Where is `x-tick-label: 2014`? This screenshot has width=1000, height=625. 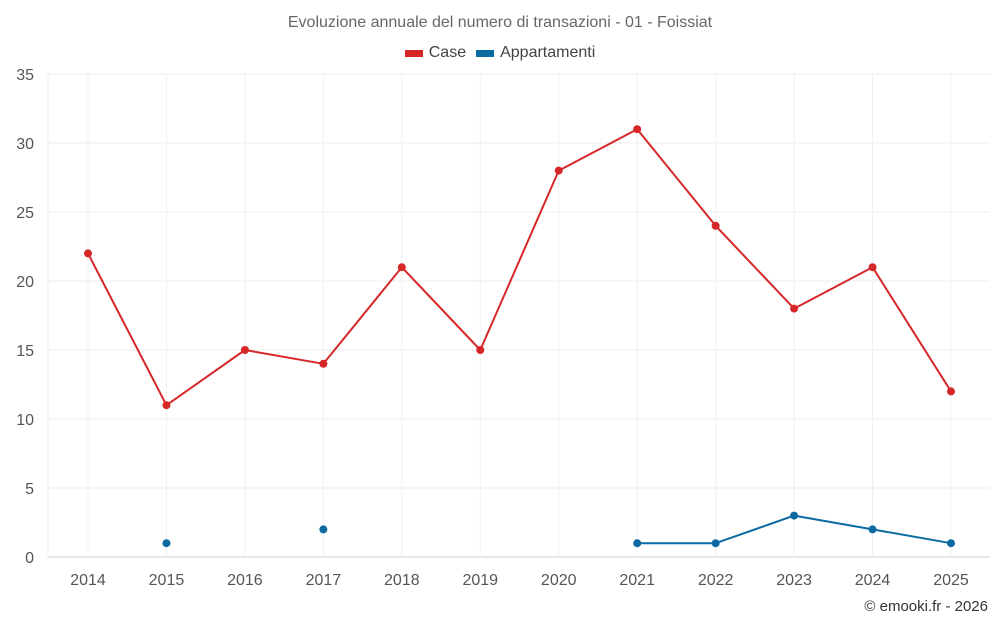 x-tick-label: 2014 is located at coordinates (88, 580).